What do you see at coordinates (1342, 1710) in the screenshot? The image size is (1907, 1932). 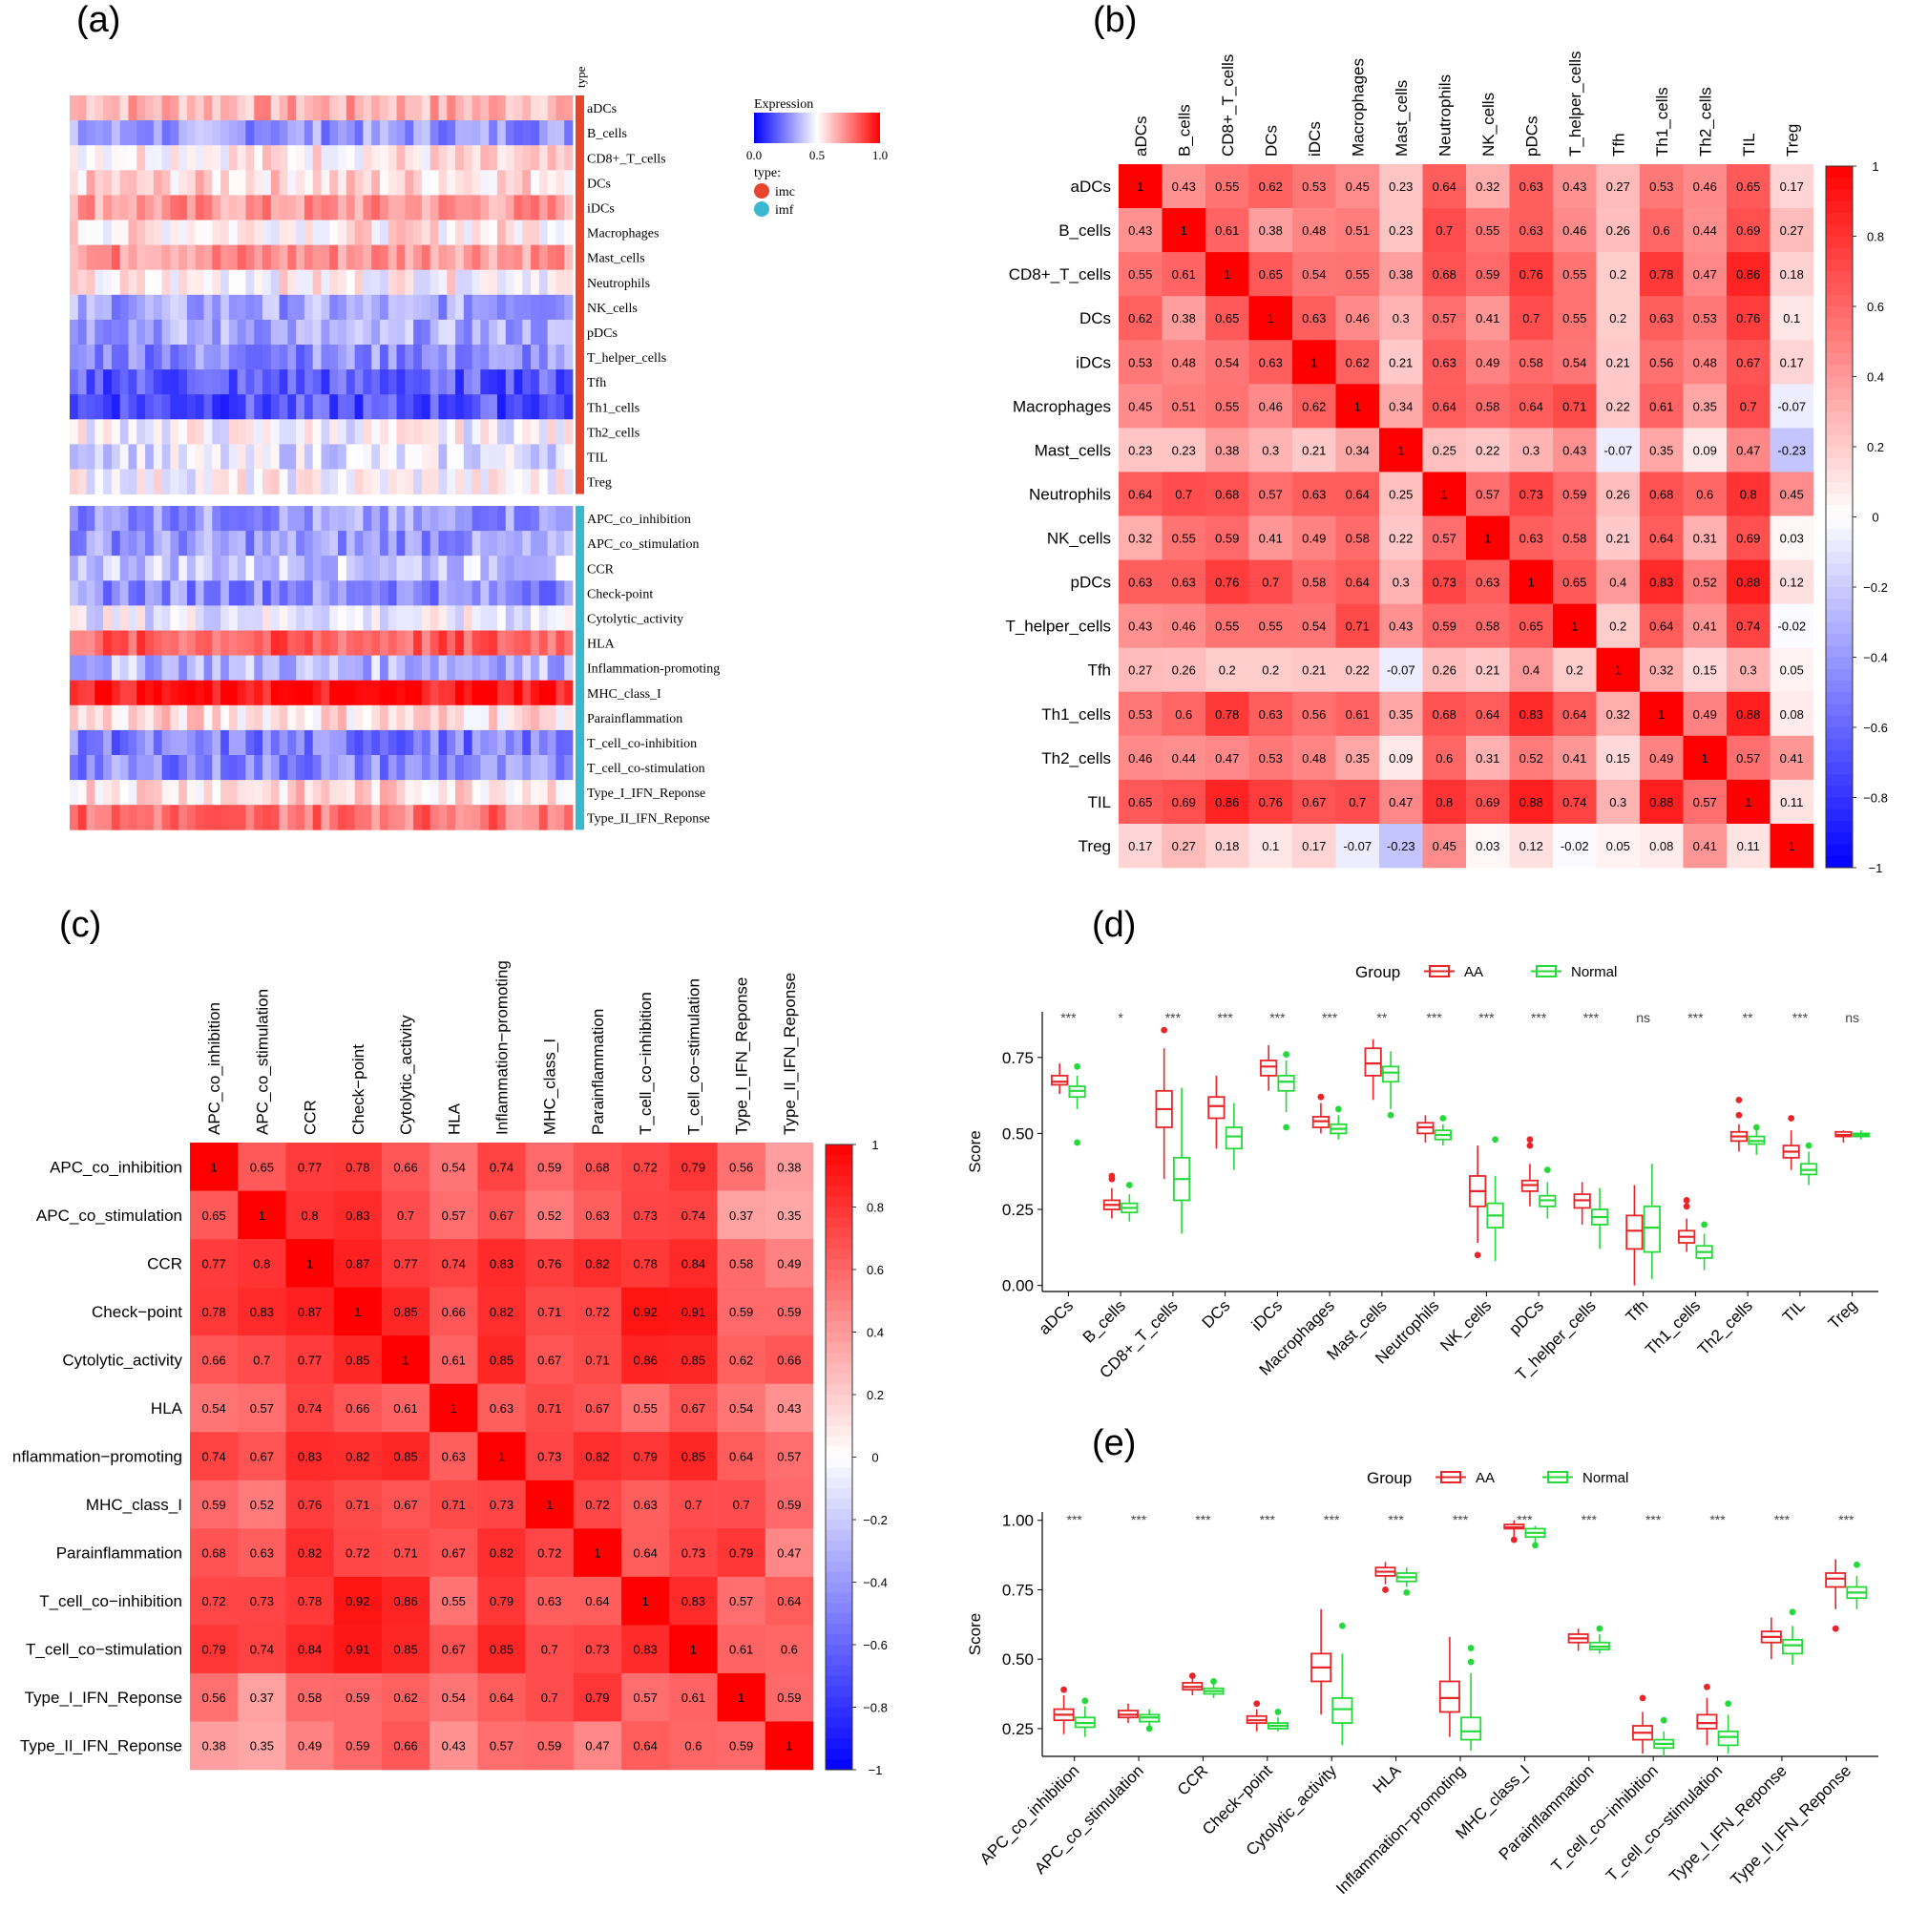 I see `box-normal` at bounding box center [1342, 1710].